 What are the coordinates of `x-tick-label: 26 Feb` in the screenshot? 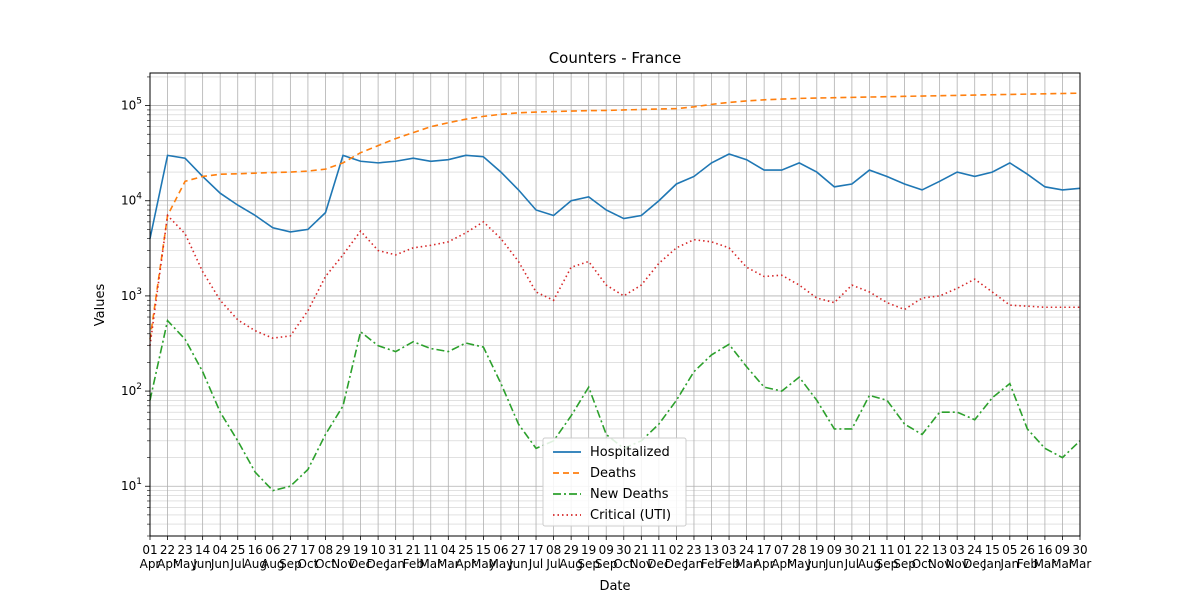 It's located at (1027, 557).